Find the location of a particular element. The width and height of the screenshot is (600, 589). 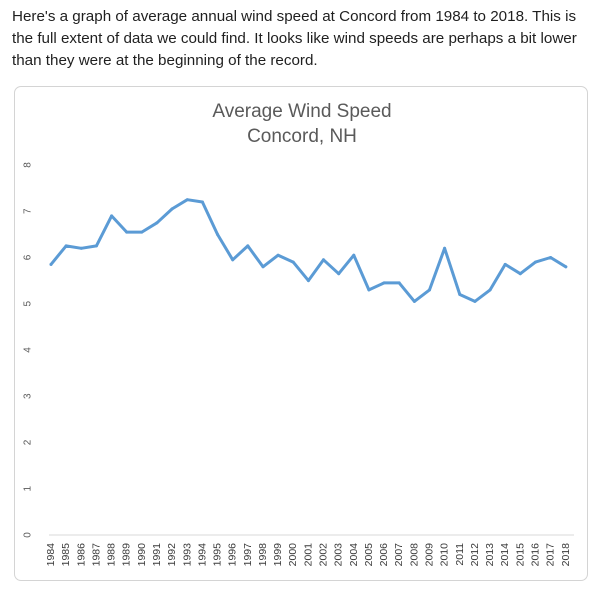

x-tick-label: 2008 is located at coordinates (414, 555).